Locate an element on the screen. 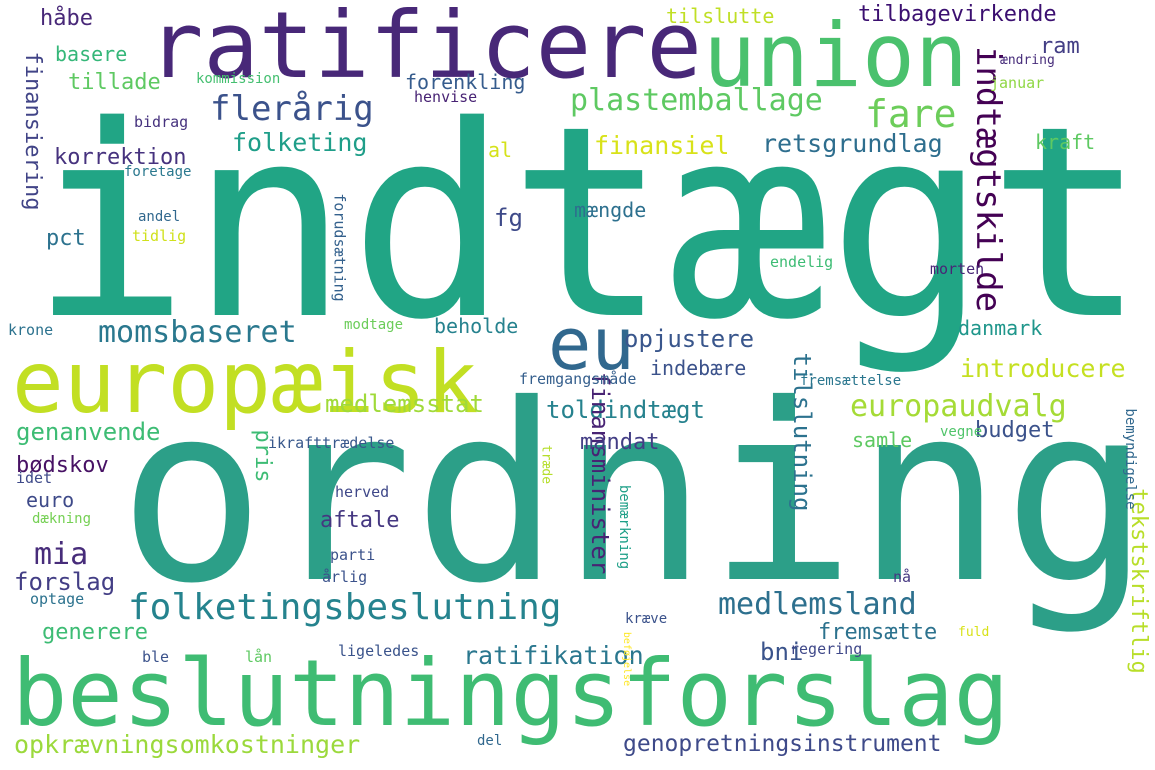  word: aftale is located at coordinates (360, 520).